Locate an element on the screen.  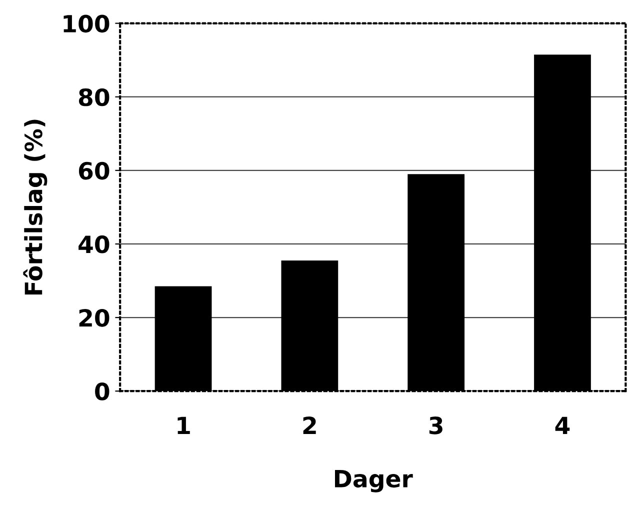
y-axis-title: Fôrtilslag (%) is located at coordinates (35, 207).